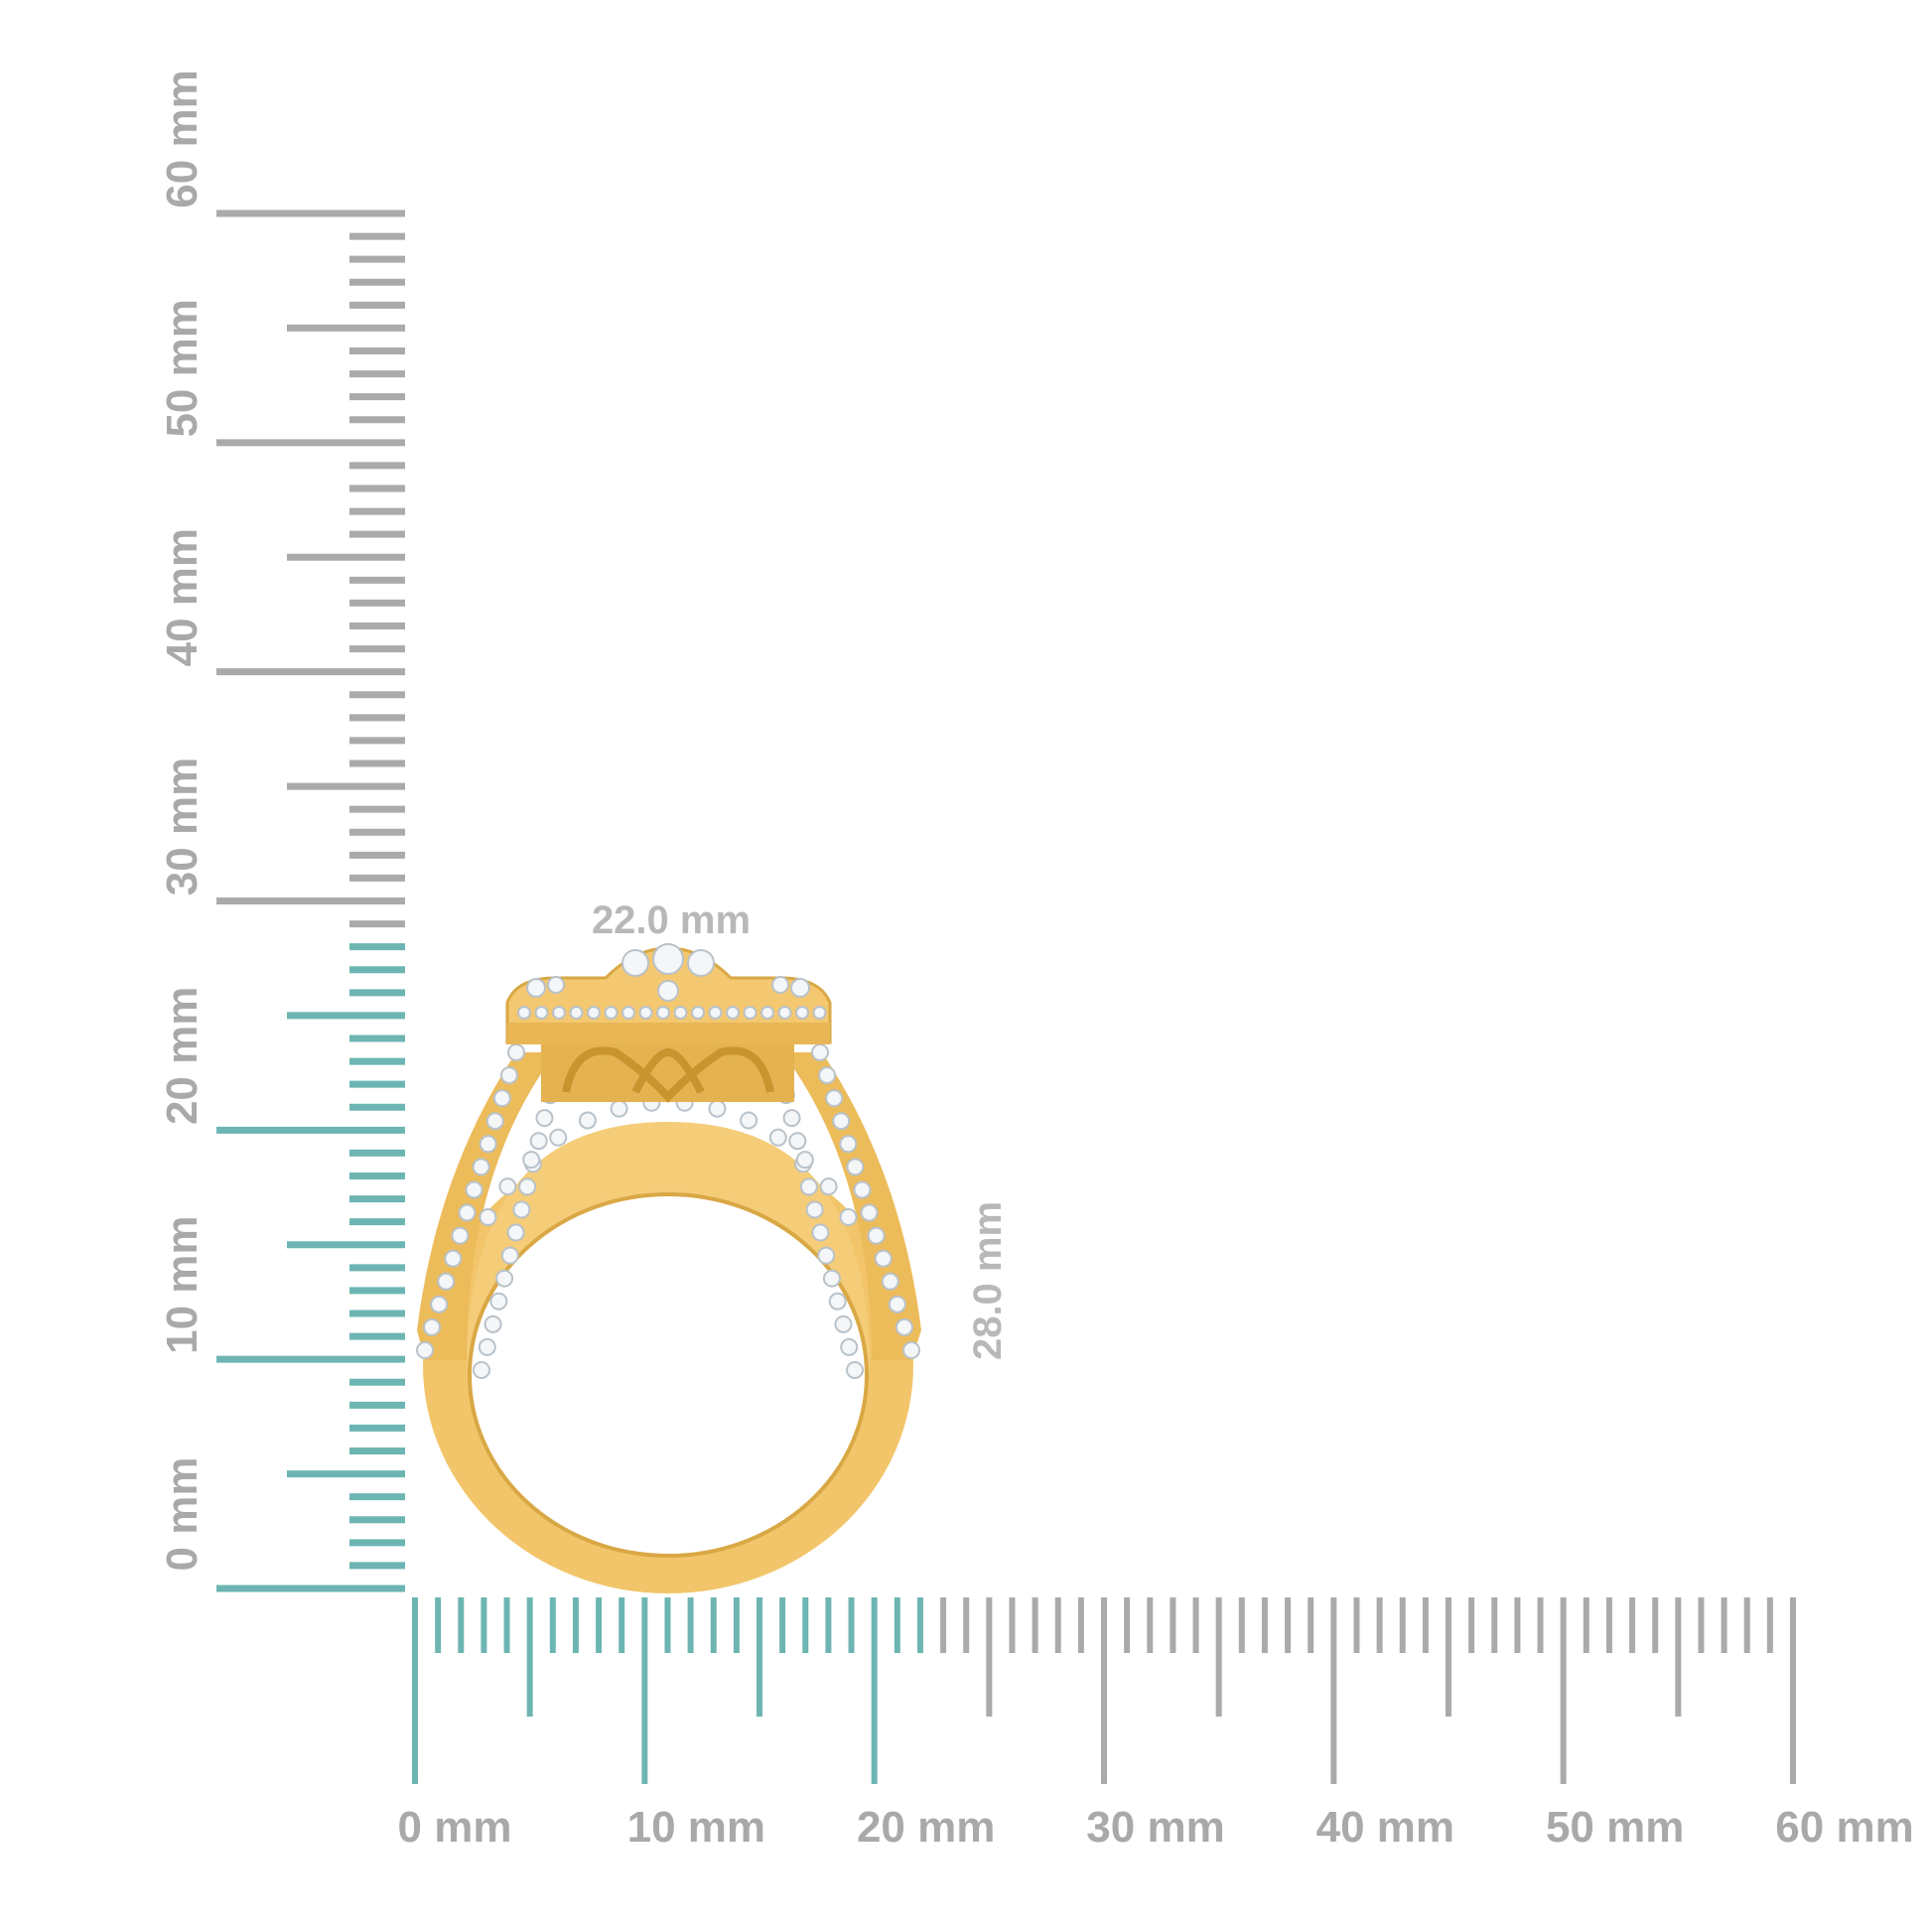  What do you see at coordinates (455, 1828) in the screenshot?
I see `h-ruler-label: 0 mm` at bounding box center [455, 1828].